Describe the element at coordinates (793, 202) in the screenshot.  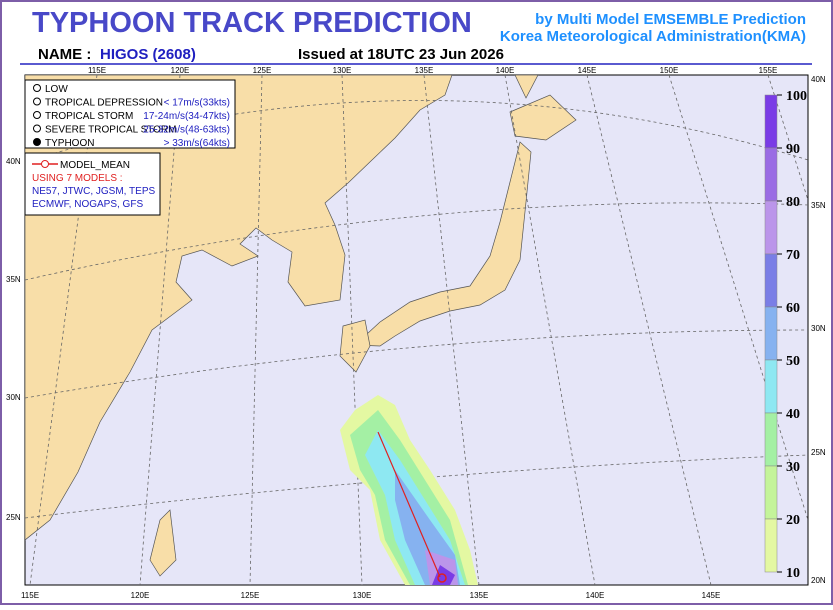
I see `colorbar-label: 80` at that location.